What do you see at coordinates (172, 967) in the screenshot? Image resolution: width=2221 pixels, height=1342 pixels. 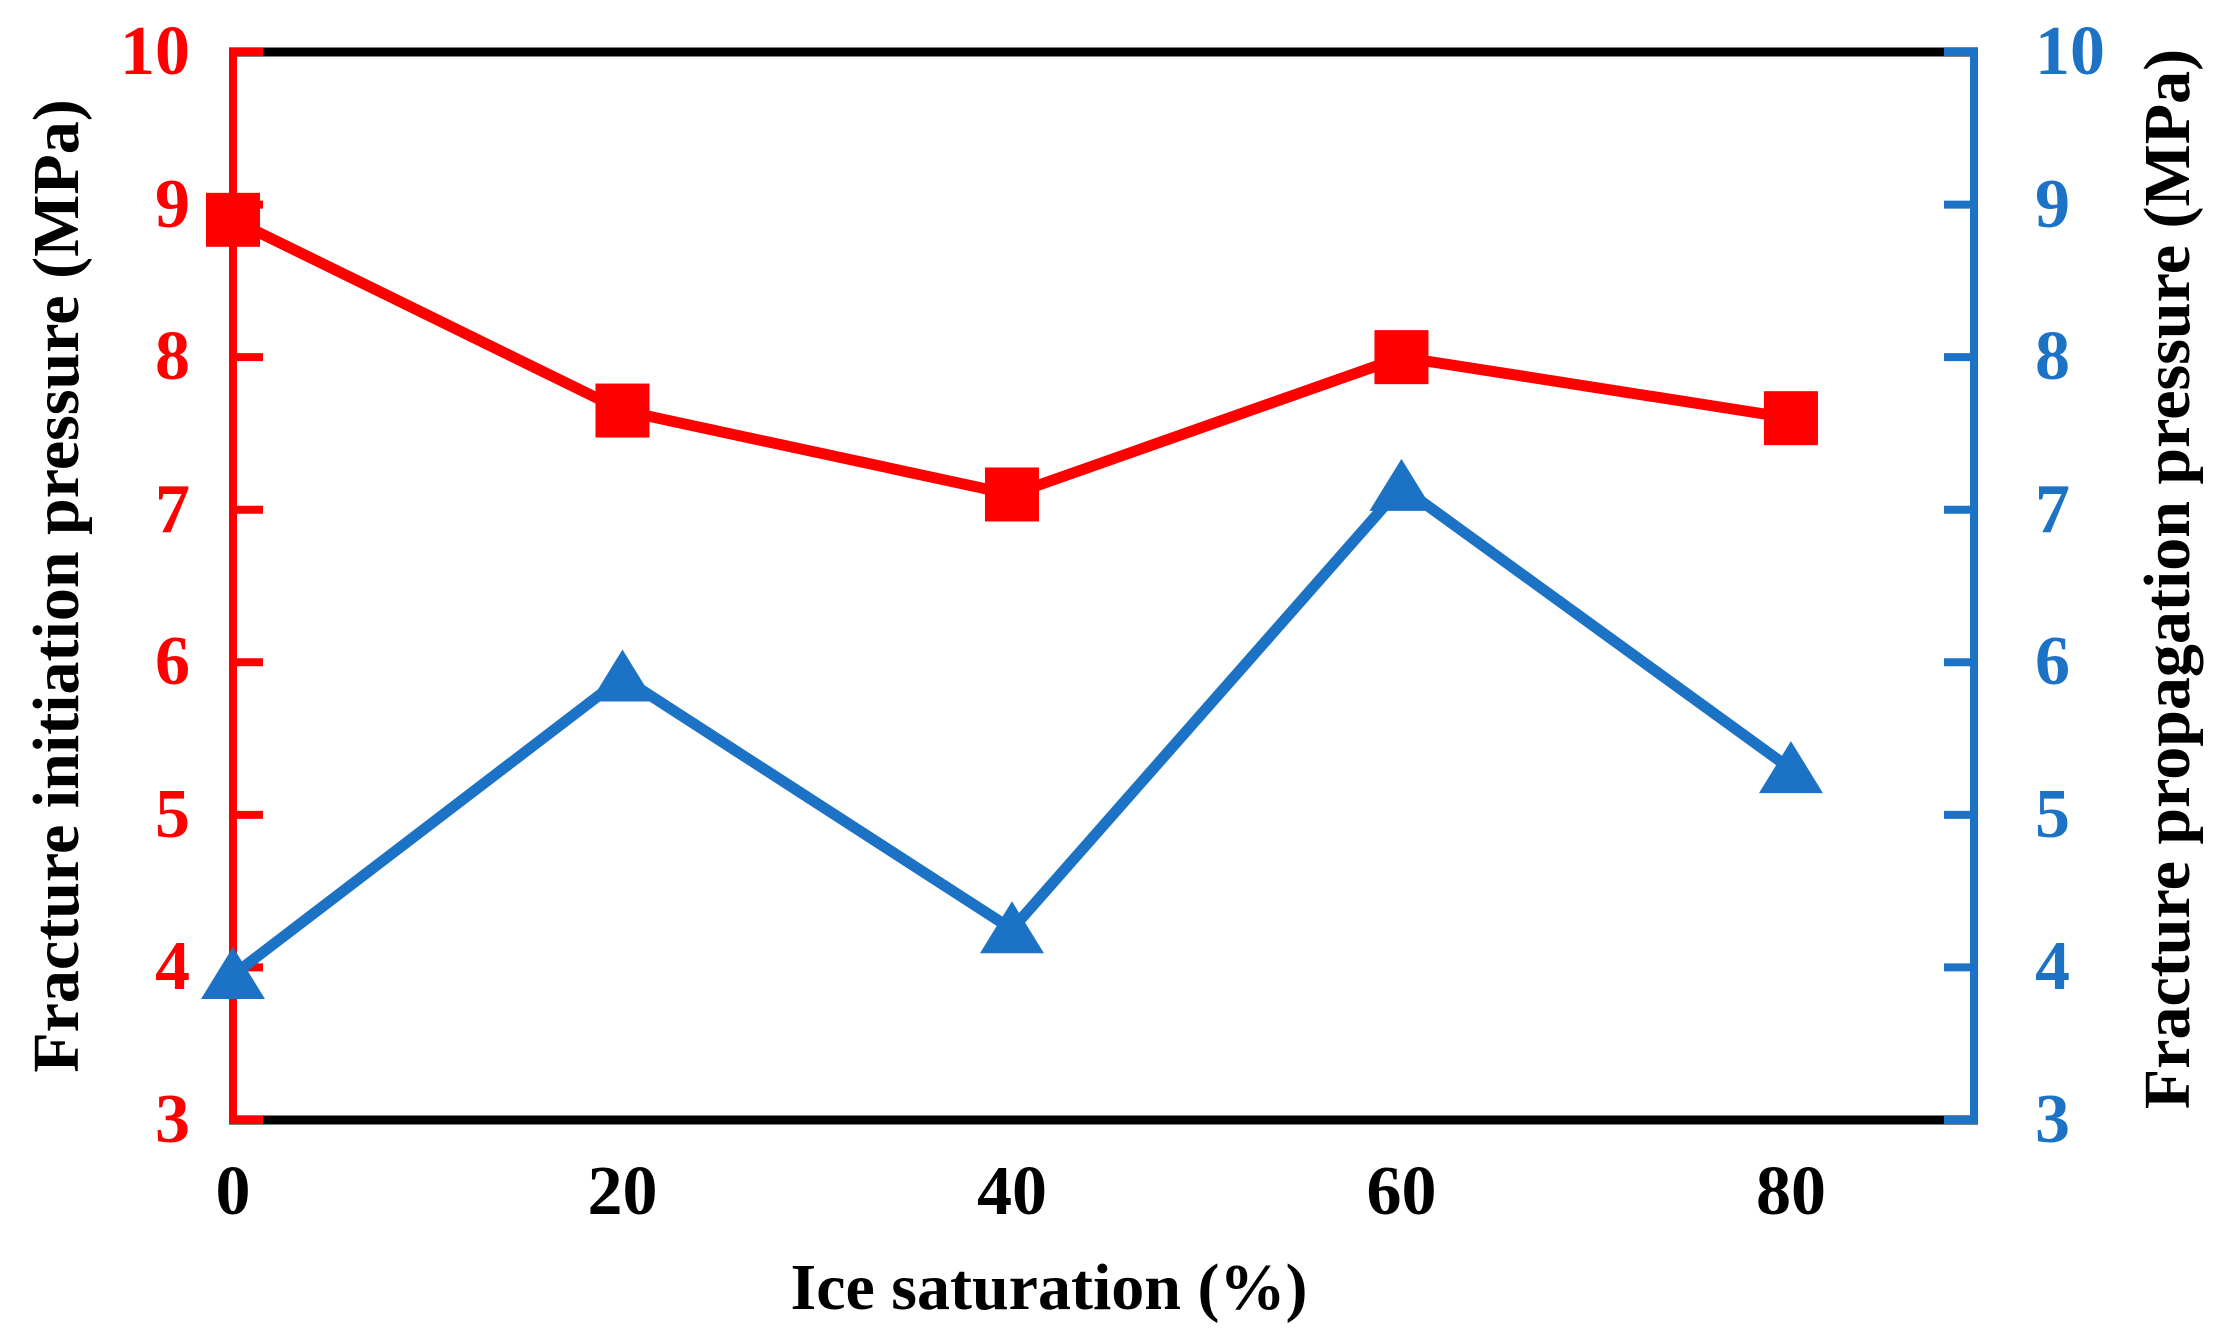 I see `left-axis-tick-label: 4` at bounding box center [172, 967].